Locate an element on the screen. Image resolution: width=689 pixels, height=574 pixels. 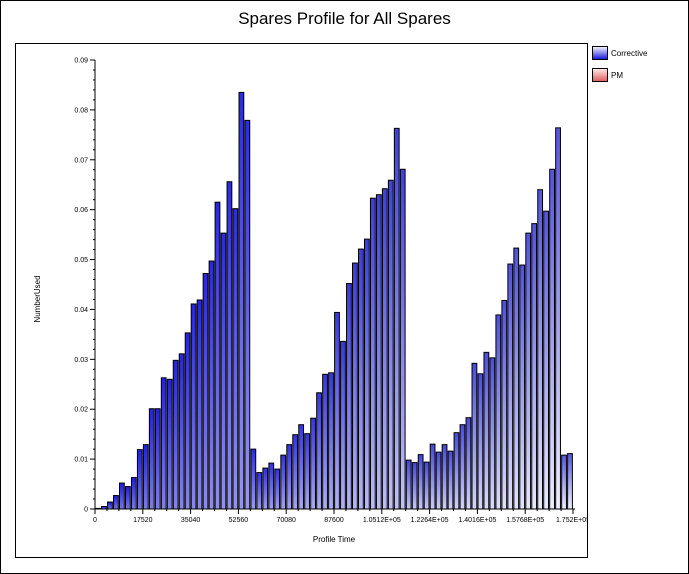
y-tick-label: 0.03 is located at coordinates (81, 360).